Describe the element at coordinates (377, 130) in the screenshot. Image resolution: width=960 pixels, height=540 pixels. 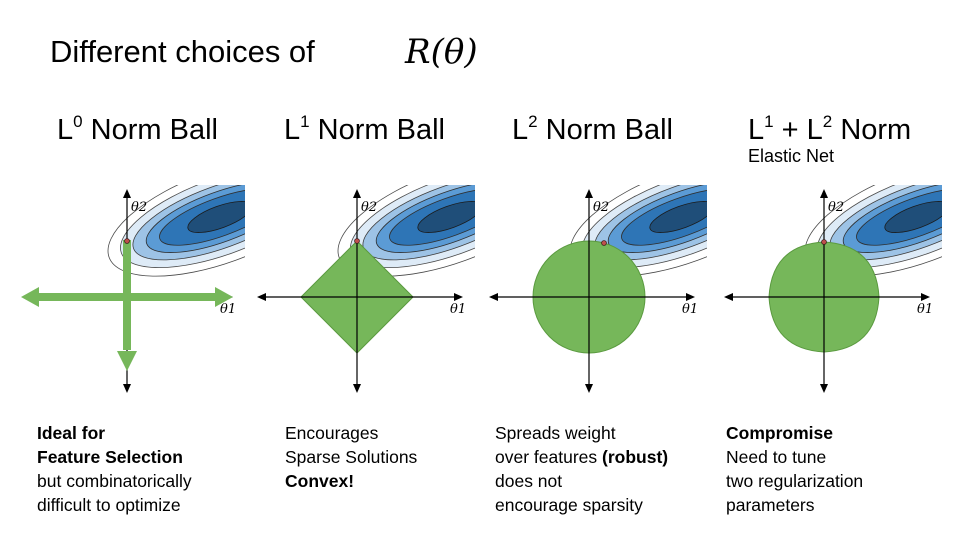
I see `heading-l1-rest: Norm Ball` at that location.